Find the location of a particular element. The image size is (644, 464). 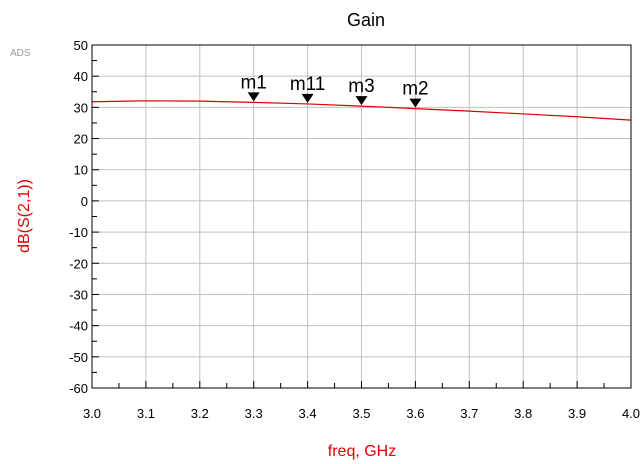

y-tick-label: -40 is located at coordinates (78, 326).